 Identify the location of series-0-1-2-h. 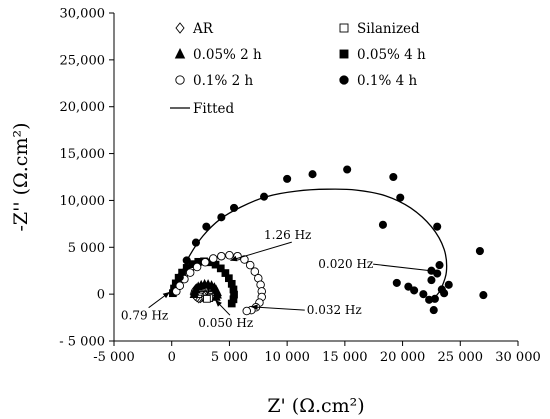
(219, 283).